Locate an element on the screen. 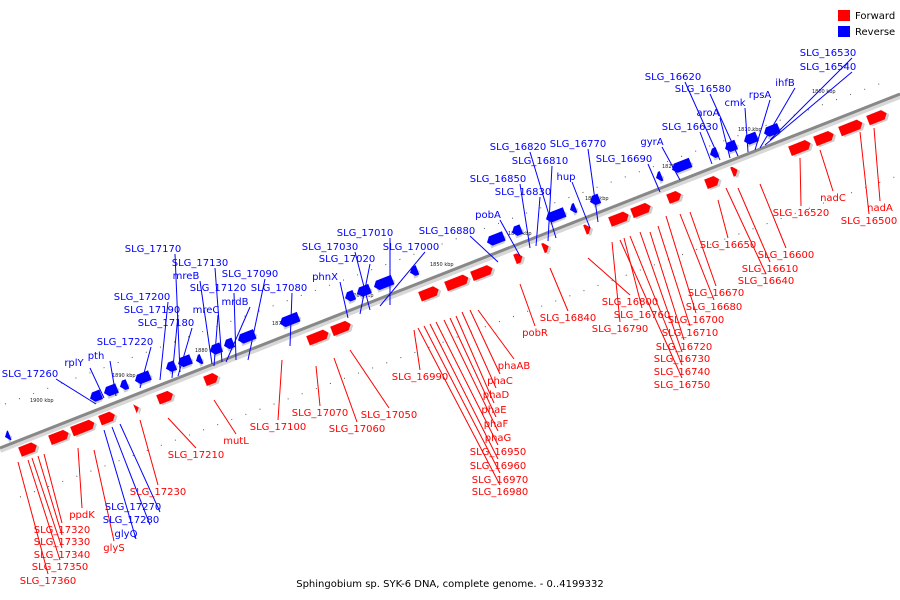 Image resolution: width=900 pixels, height=600 pixels. legend-reverse-swatch is located at coordinates (844, 31).